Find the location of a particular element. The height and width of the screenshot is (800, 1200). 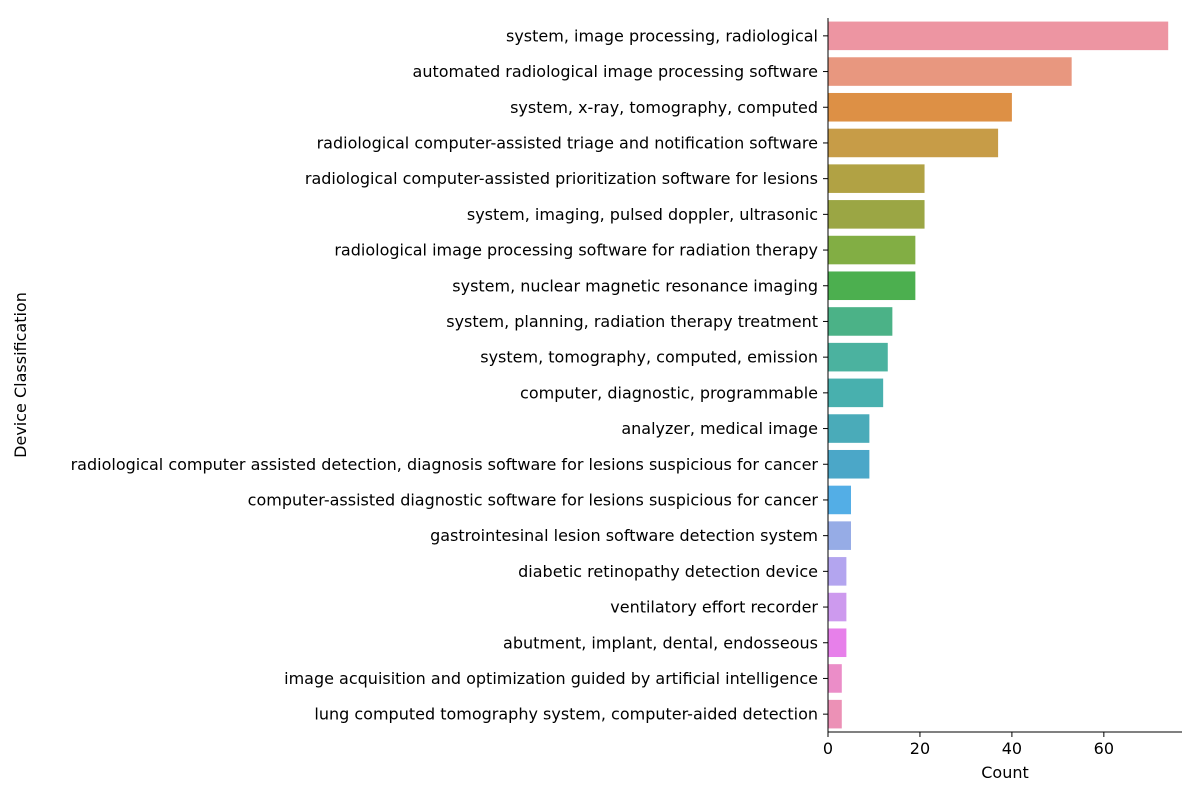

category-label: analyzer, medical image is located at coordinates (719, 428).